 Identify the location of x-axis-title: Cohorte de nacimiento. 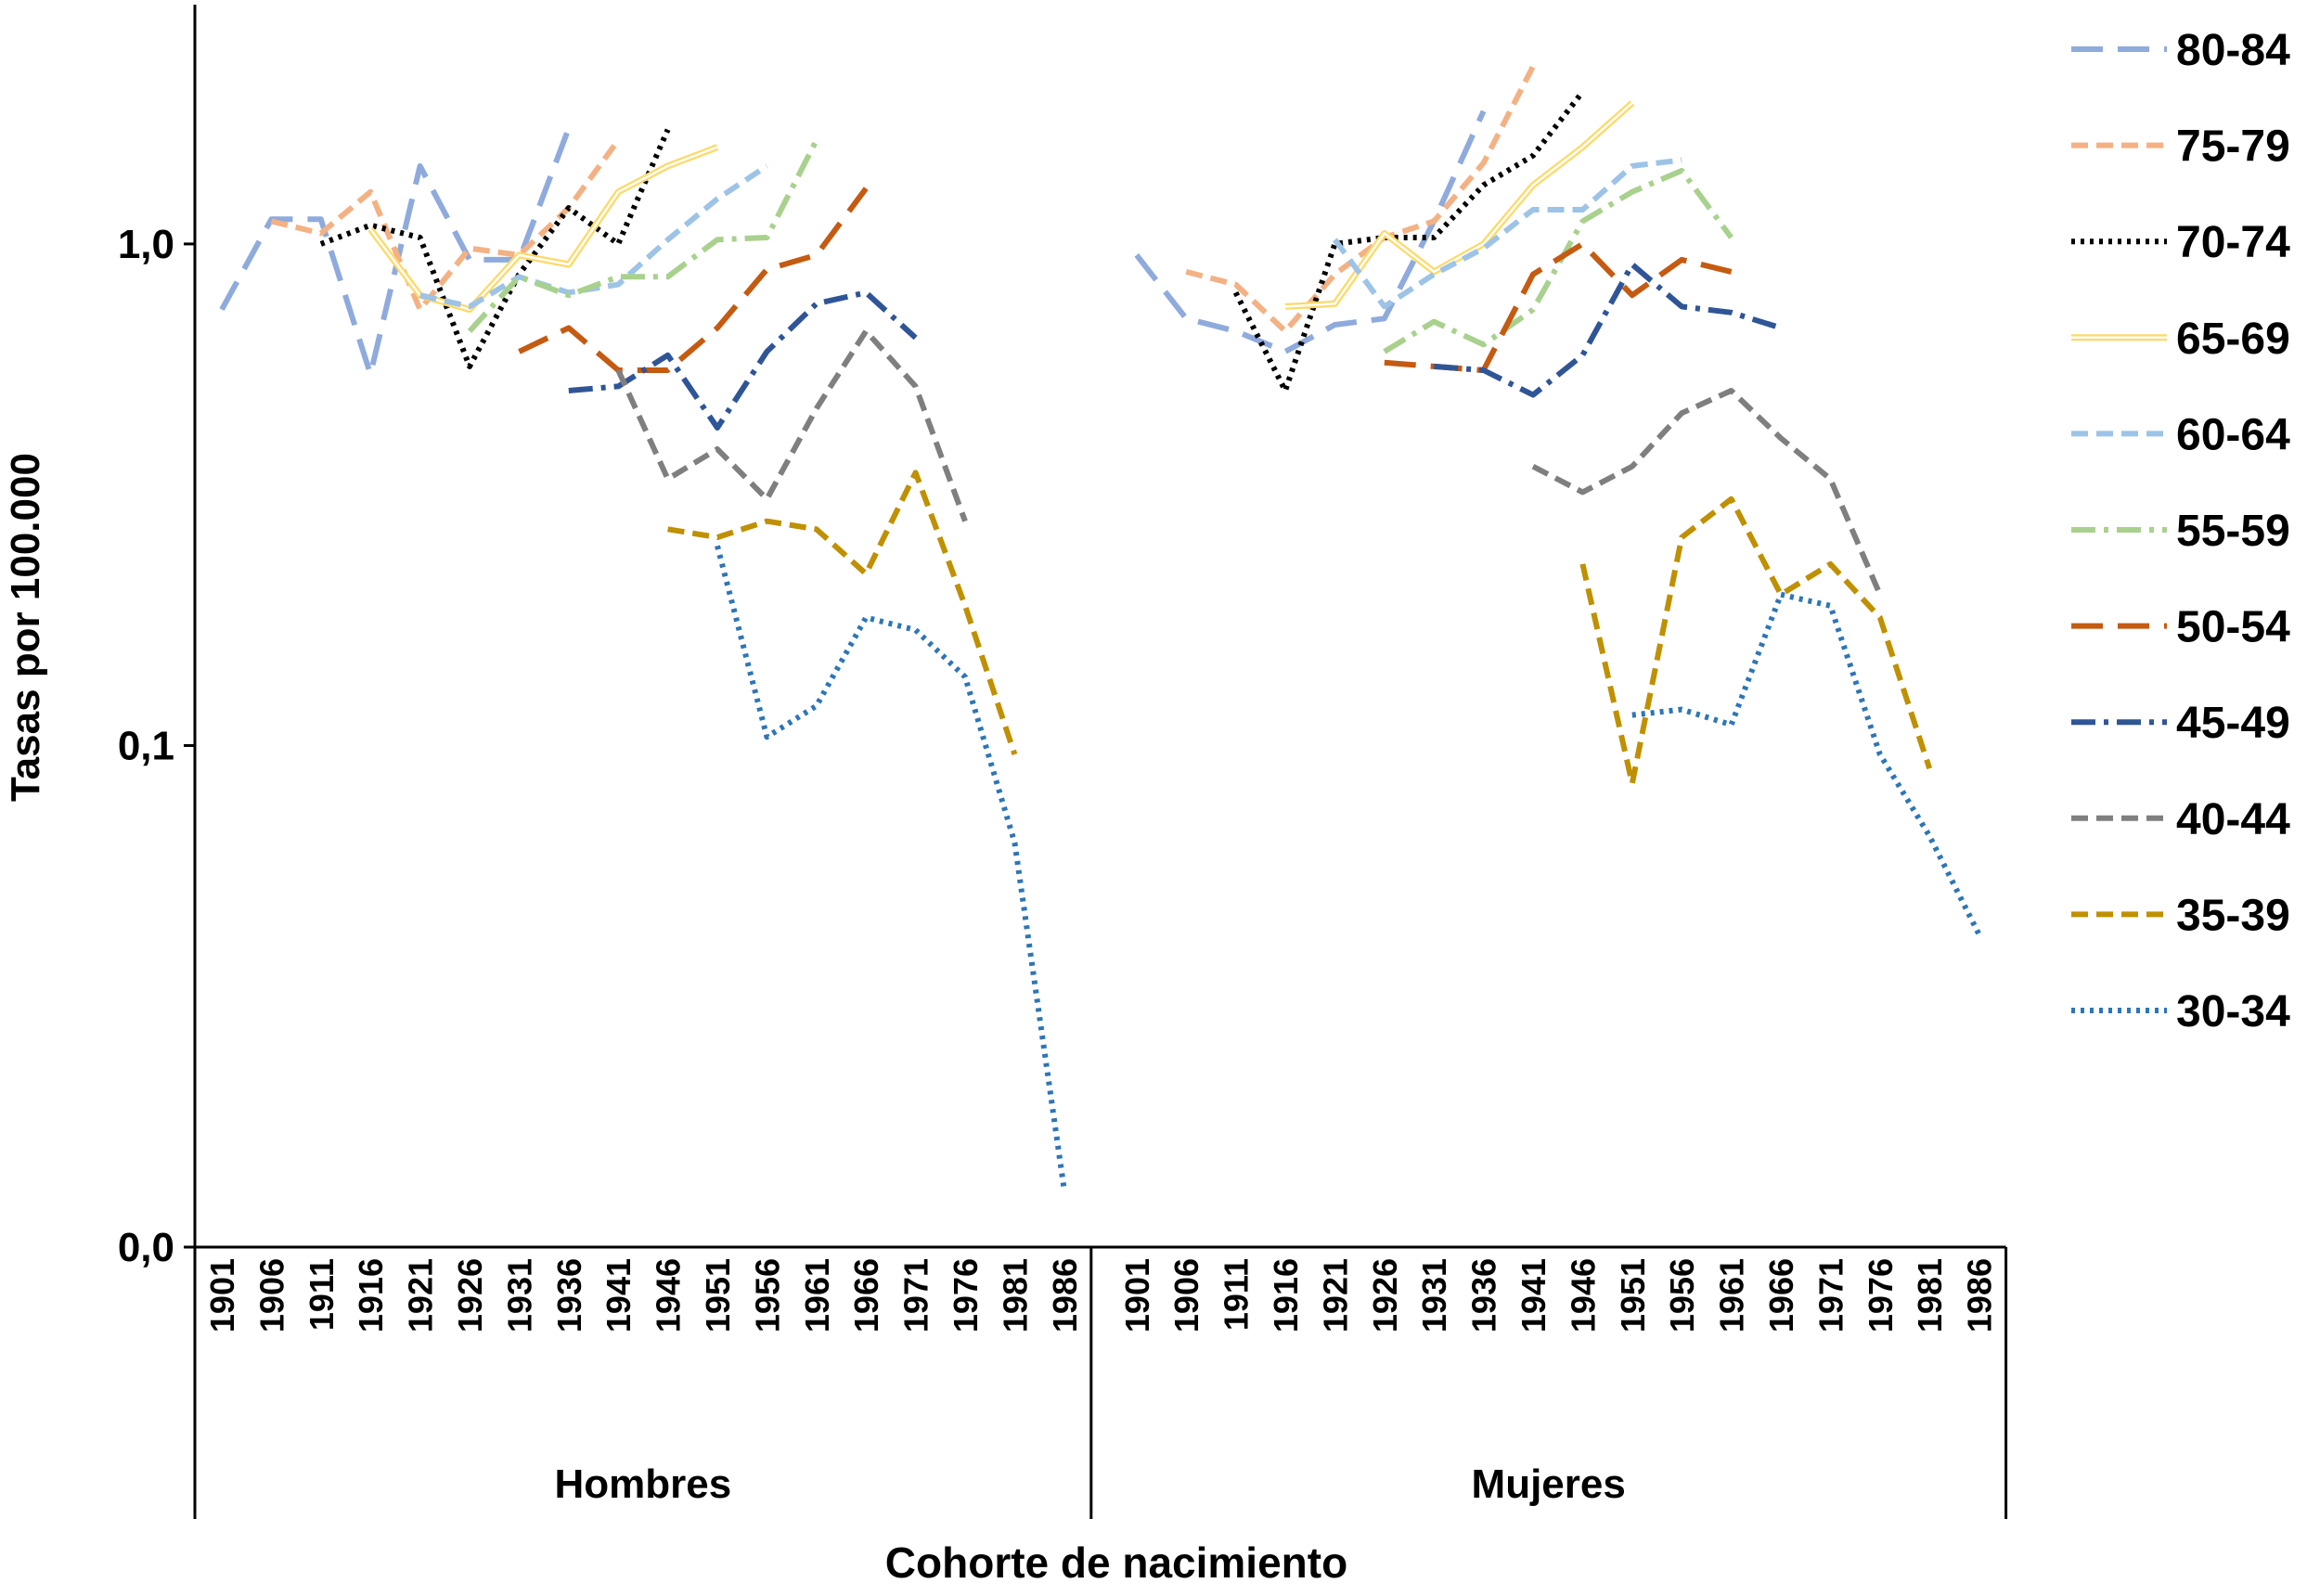
(1116, 1563).